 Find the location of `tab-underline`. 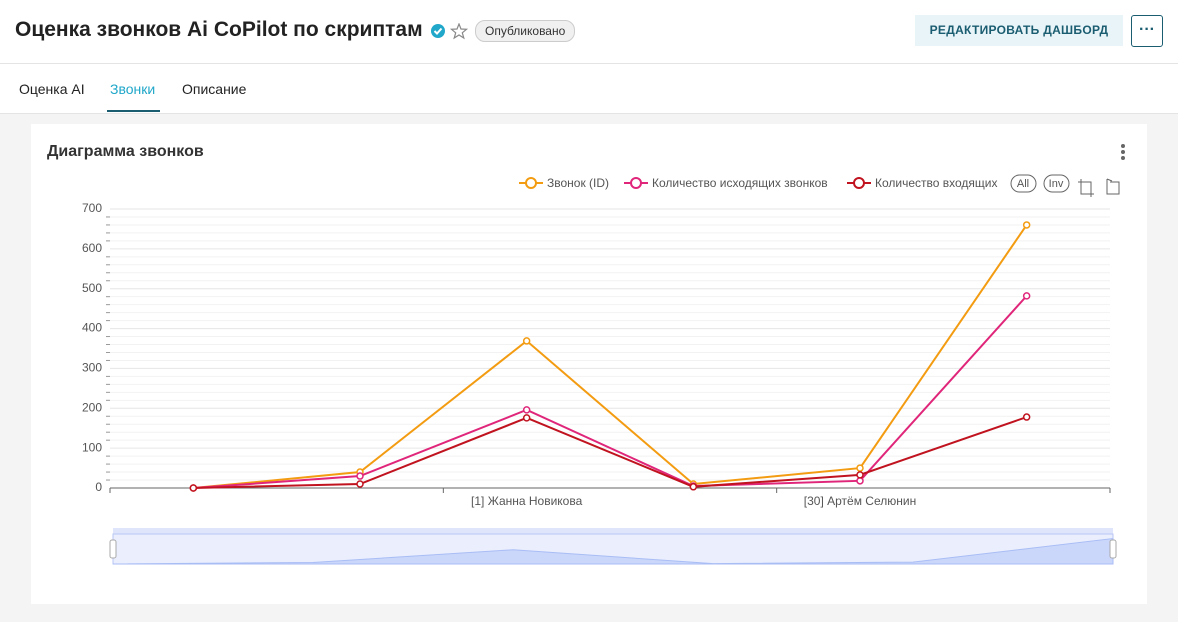

tab-underline is located at coordinates (133, 111).